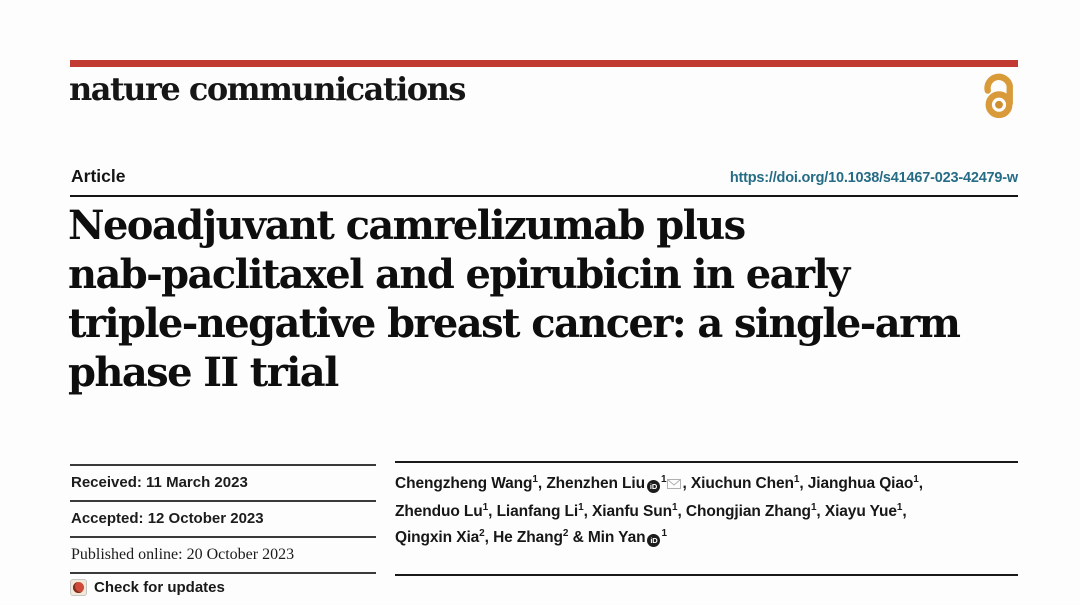 Image resolution: width=1080 pixels, height=605 pixels. I want to click on check-for-updates-label: Check for updates, so click(159, 587).